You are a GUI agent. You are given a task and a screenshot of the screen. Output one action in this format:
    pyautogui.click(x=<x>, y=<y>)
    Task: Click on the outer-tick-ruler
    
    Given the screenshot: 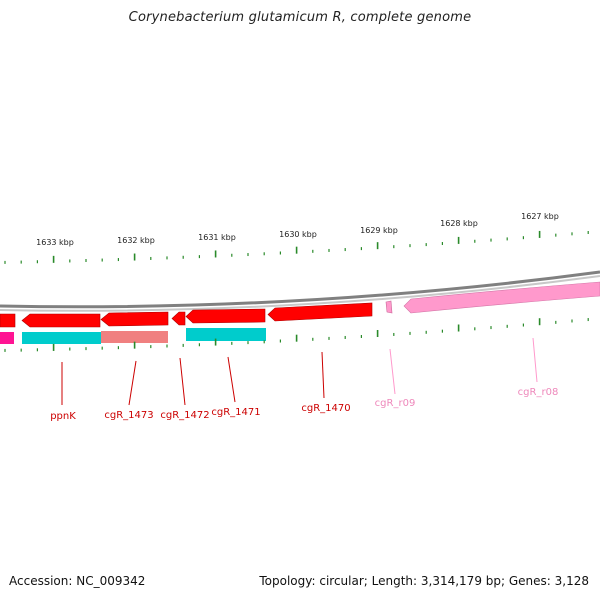 What is the action you would take?
    pyautogui.click(x=296, y=247)
    